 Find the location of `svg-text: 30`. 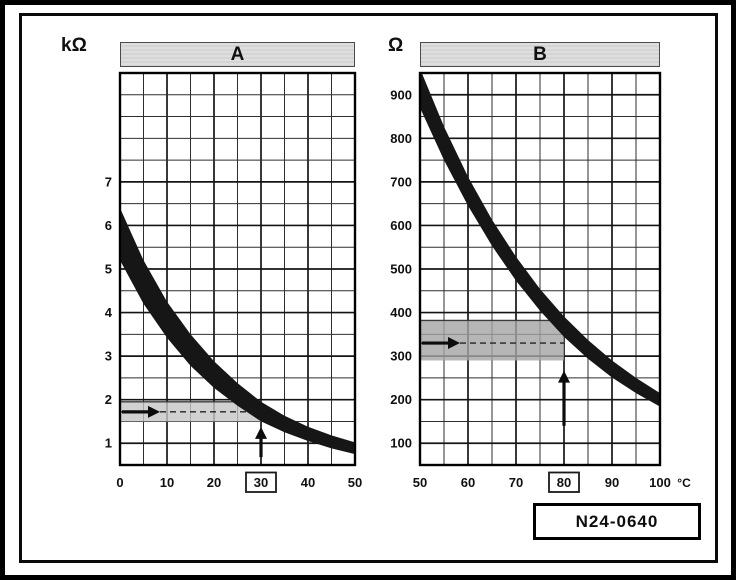

svg-text: 30 is located at coordinates (261, 482).